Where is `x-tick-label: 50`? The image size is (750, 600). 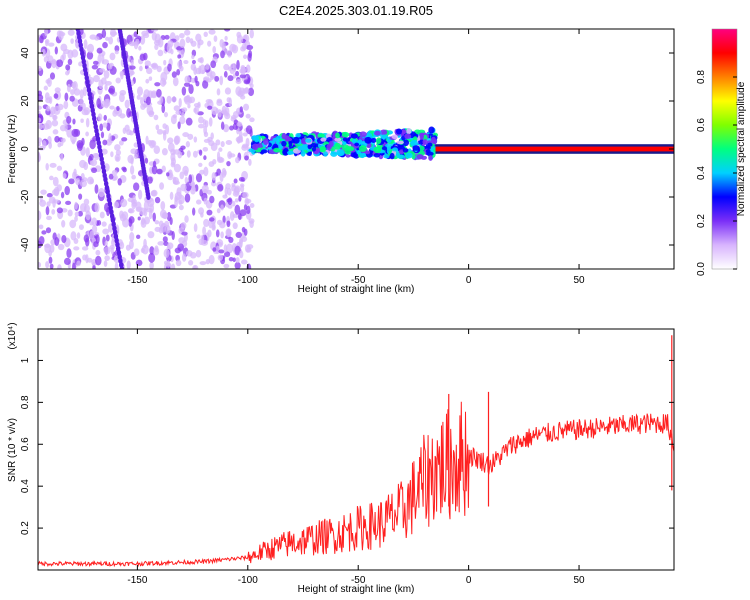 x-tick-label: 50 is located at coordinates (579, 580).